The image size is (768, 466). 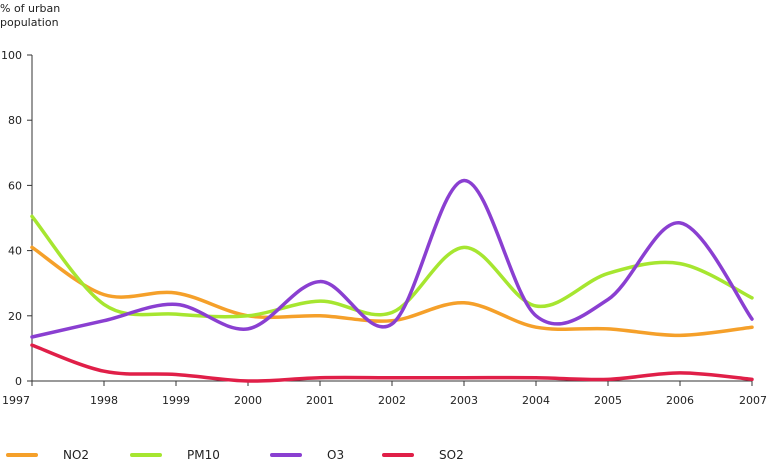 What do you see at coordinates (15, 251) in the screenshot?
I see `y-tick-label: 40` at bounding box center [15, 251].